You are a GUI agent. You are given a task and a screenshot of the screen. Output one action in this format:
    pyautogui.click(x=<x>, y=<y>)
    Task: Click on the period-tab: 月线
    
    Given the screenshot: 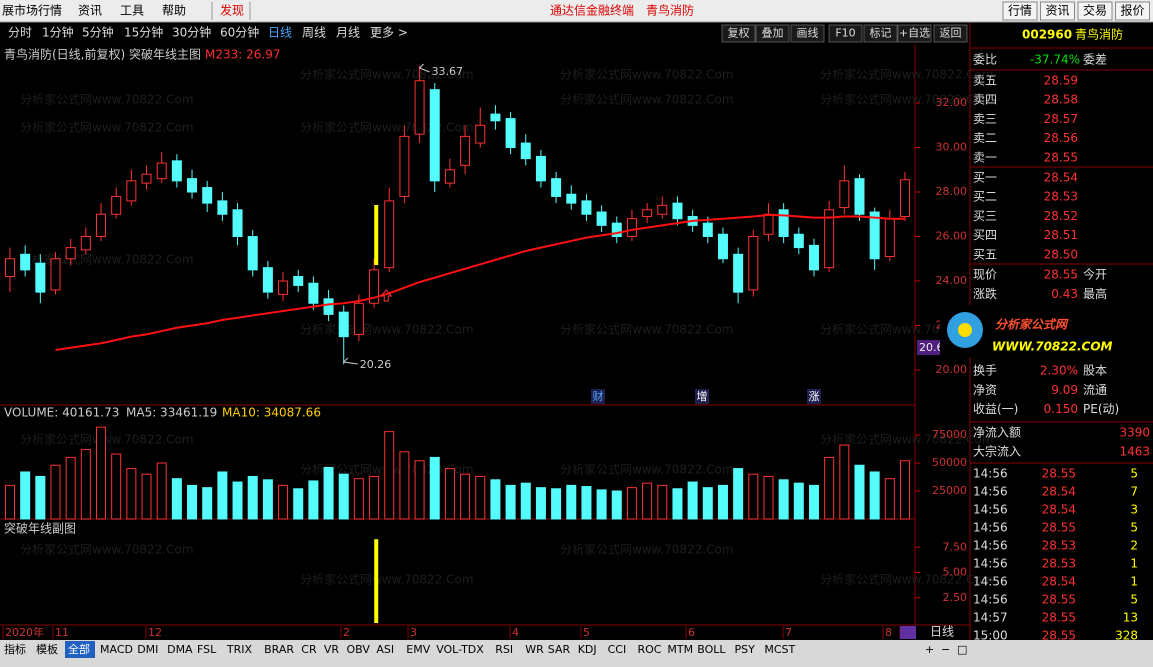 What is the action you would take?
    pyautogui.click(x=348, y=33)
    